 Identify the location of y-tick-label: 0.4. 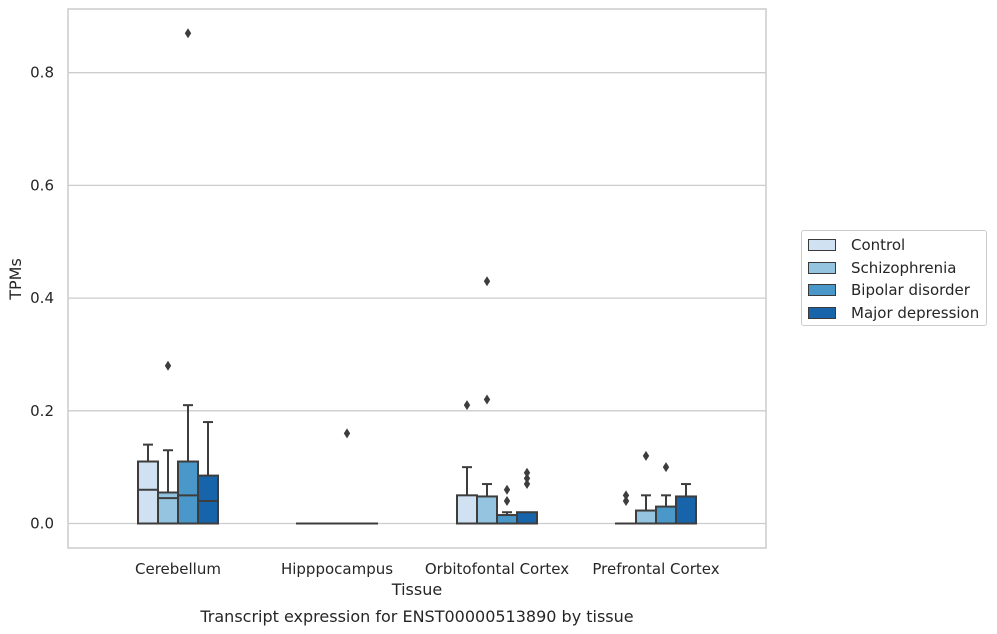
(42, 298).